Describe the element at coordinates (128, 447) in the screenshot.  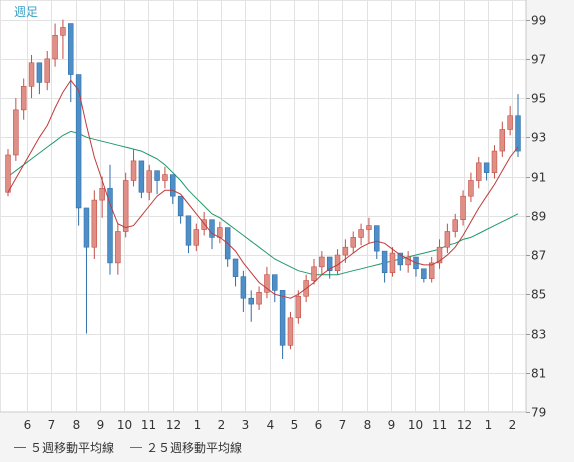
I see `legend: ５週移動平均線 ２５週移動平均線` at that location.